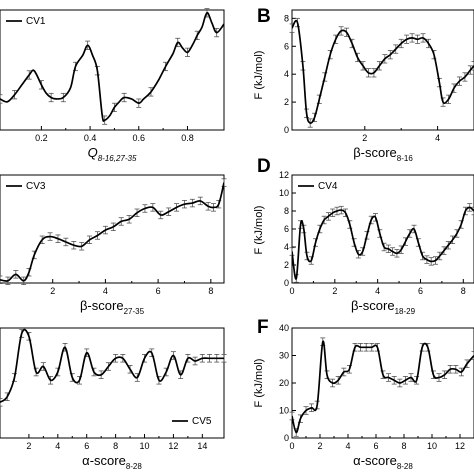 The image size is (474, 474). Describe the element at coordinates (264, 166) in the screenshot. I see `panel-letter: D` at that location.